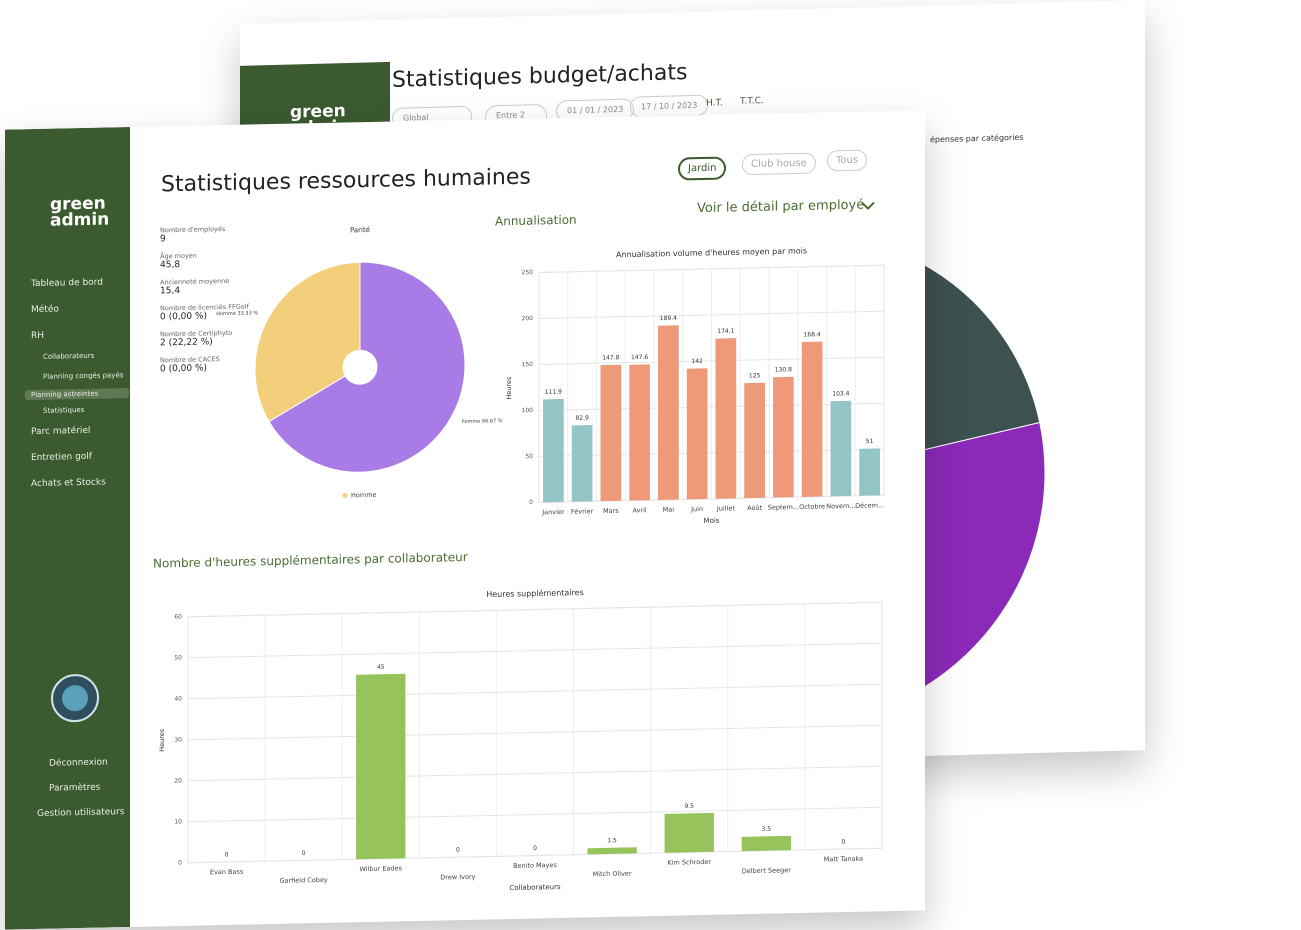 Image resolution: width=1301 pixels, height=930 pixels. What do you see at coordinates (69, 356) in the screenshot?
I see `nav-subitem: Collaborateurs` at bounding box center [69, 356].